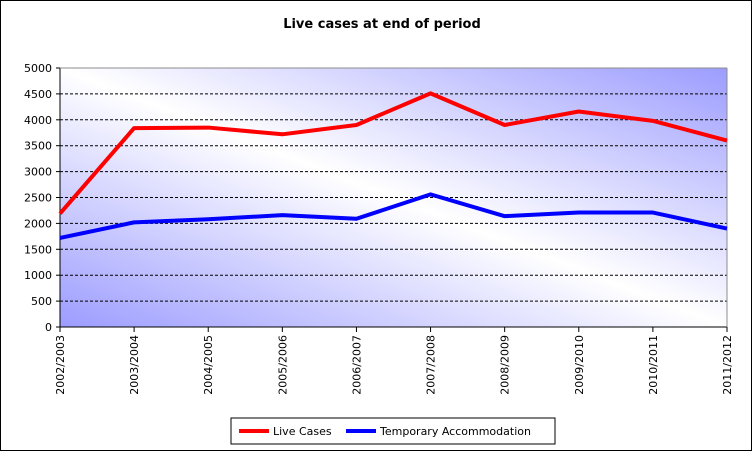 The width and height of the screenshot is (752, 451). Describe the element at coordinates (727, 365) in the screenshot. I see `x-tick-label: 2011/2012` at that location.